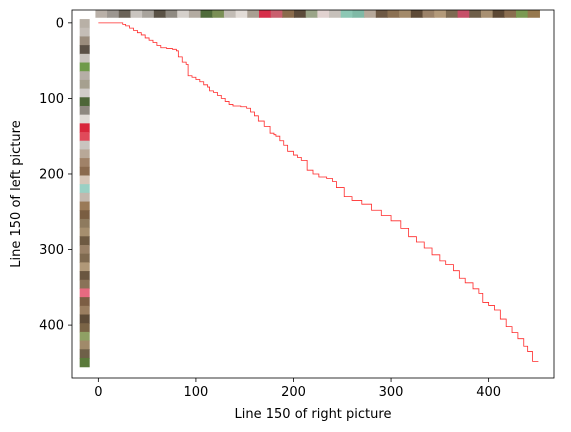 This screenshot has width=571, height=432. Describe the element at coordinates (391, 392) in the screenshot. I see `x-tick-label: 300` at that location.